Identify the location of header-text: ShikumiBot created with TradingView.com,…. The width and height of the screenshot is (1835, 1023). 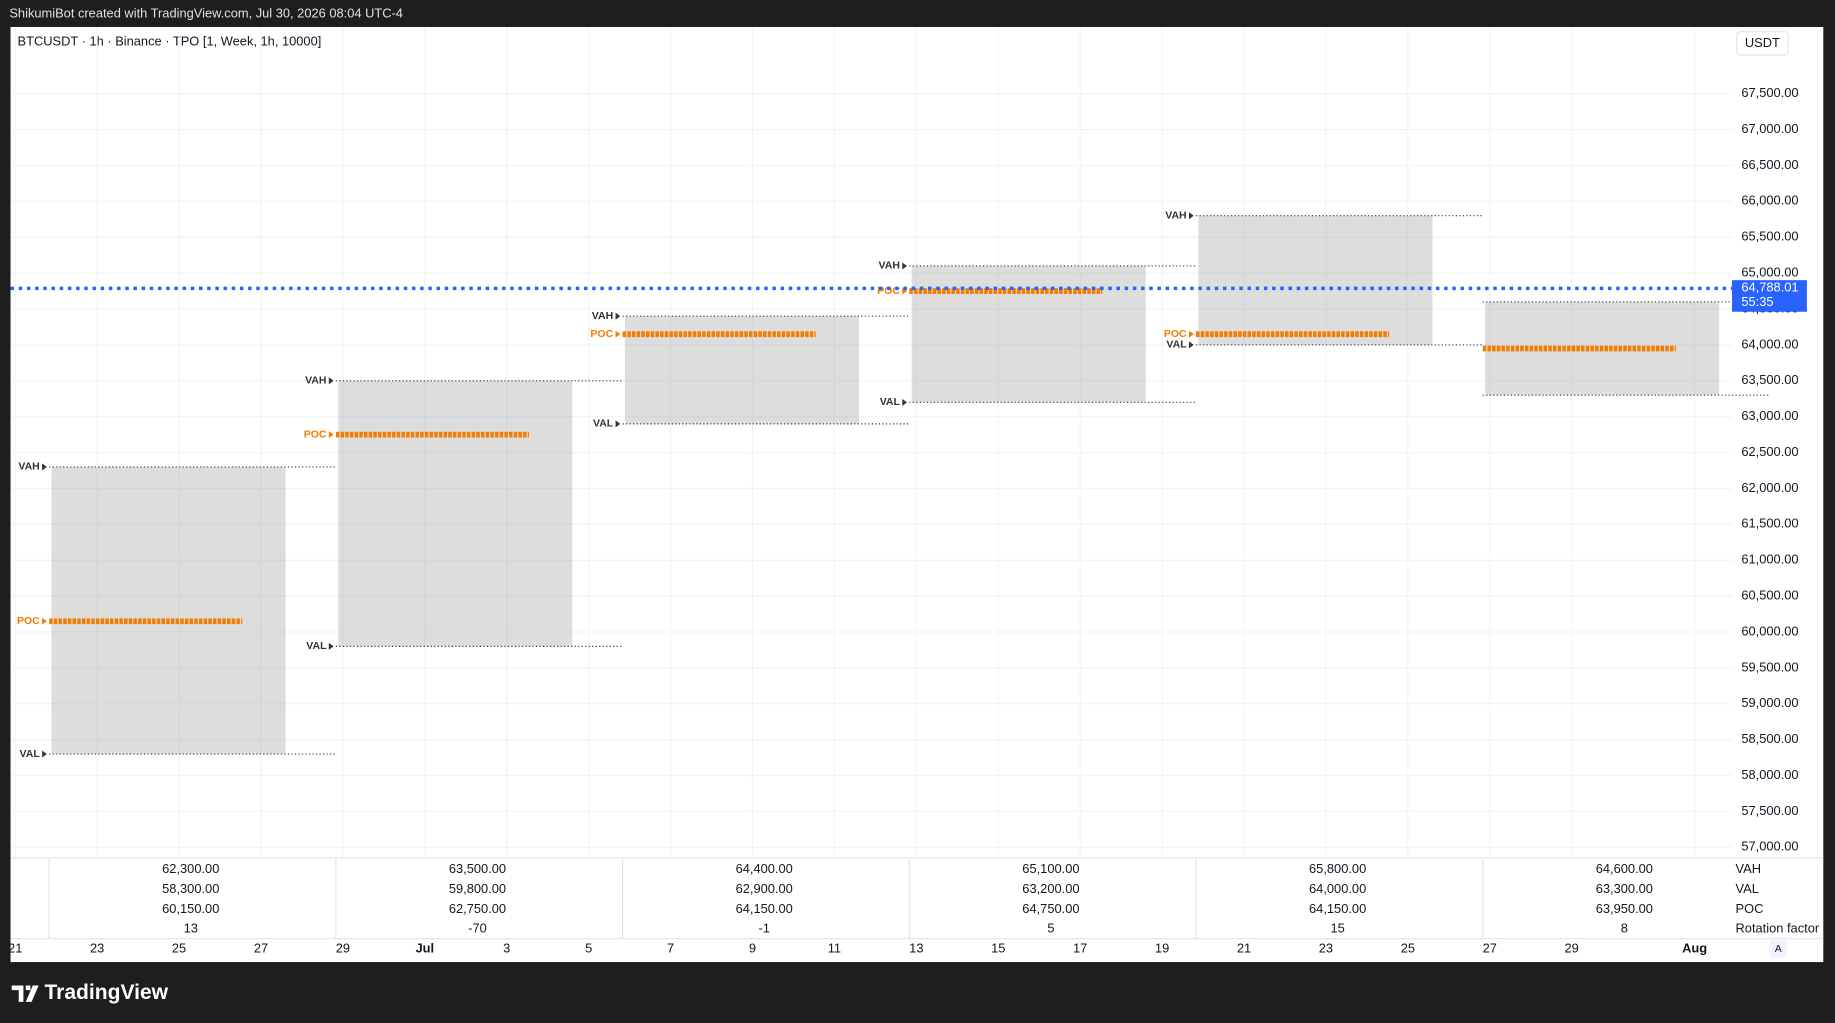
(206, 13).